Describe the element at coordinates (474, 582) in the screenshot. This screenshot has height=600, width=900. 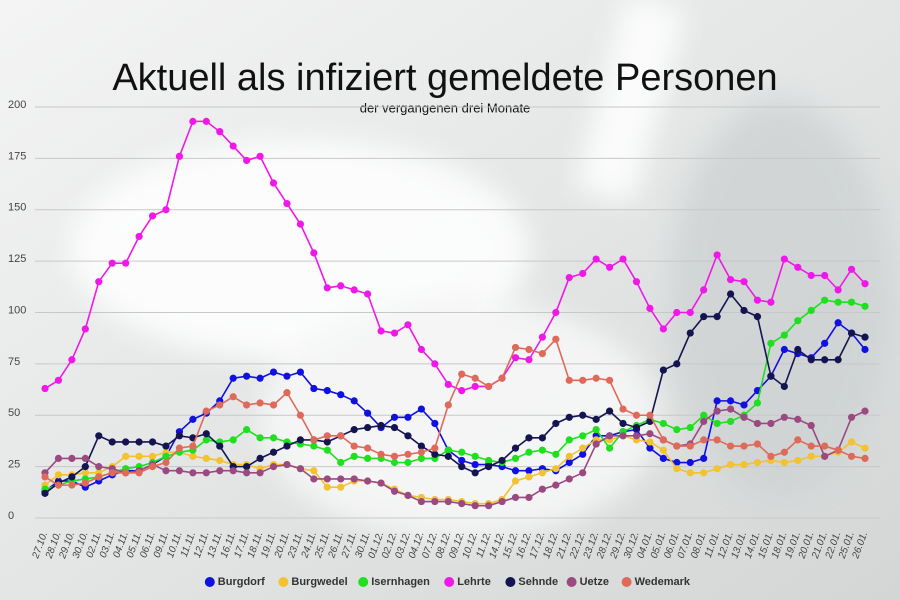
I see `legend-label: Lehrte` at that location.